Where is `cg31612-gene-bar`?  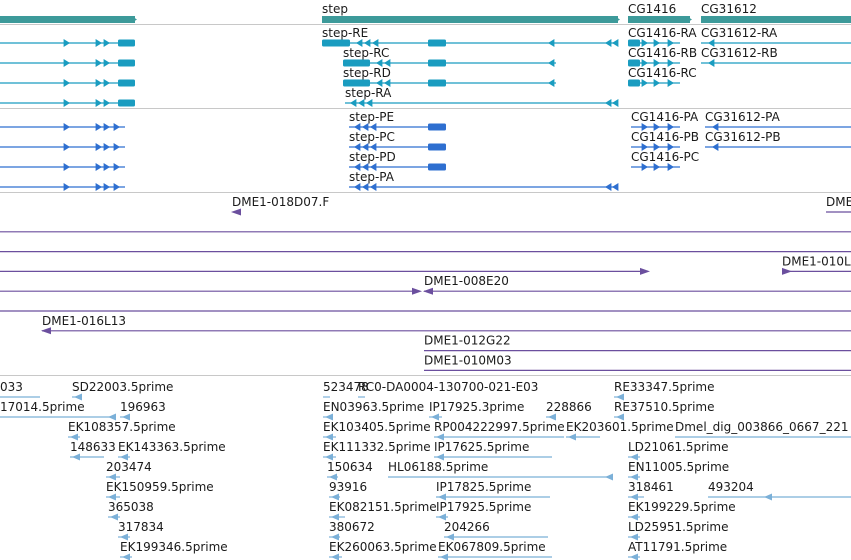 cg31612-gene-bar is located at coordinates (776, 19).